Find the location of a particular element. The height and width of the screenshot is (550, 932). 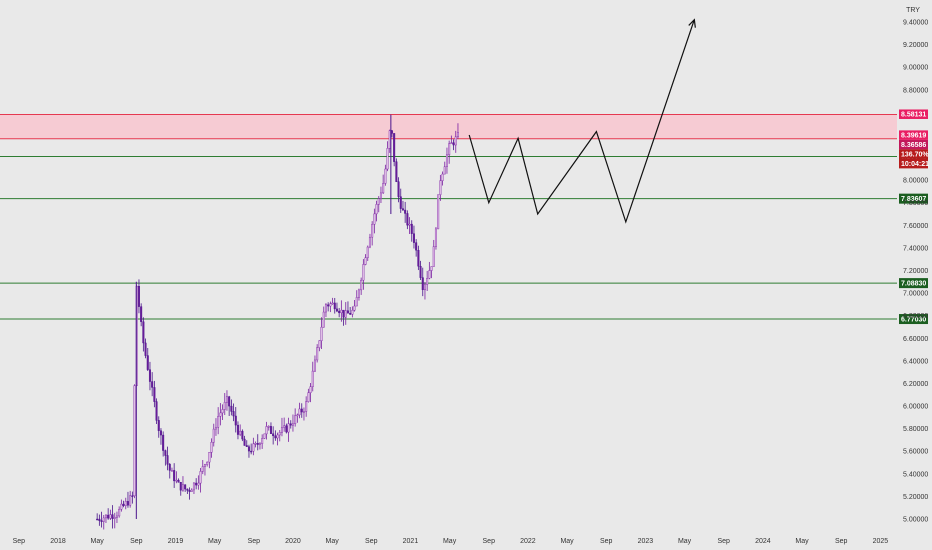

level-tag-label: 7.83607 is located at coordinates (913, 199).